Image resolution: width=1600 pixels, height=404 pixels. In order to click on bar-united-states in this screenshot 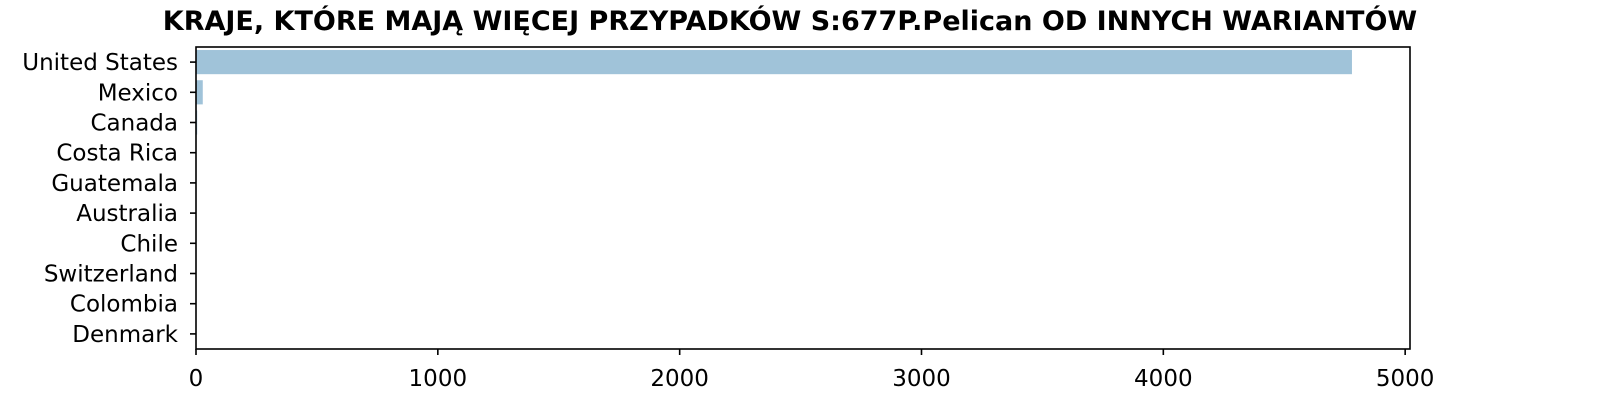, I will do `click(774, 62)`.